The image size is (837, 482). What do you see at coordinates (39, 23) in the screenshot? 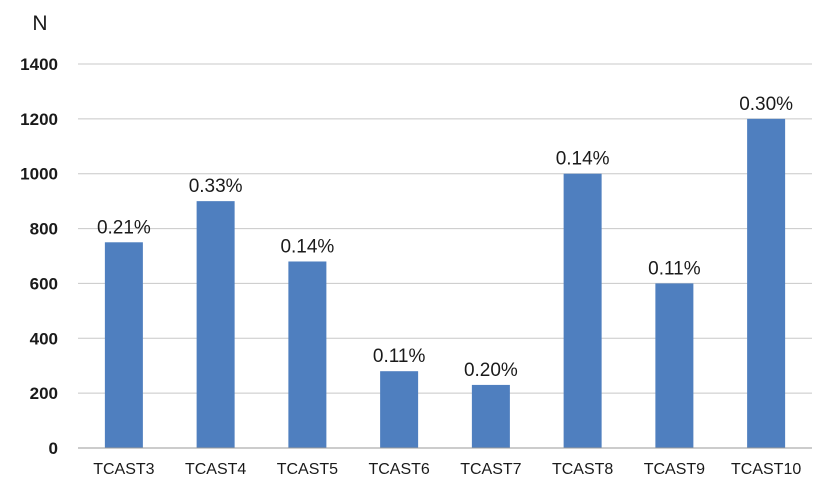
I see `y-axis-title: N` at bounding box center [39, 23].